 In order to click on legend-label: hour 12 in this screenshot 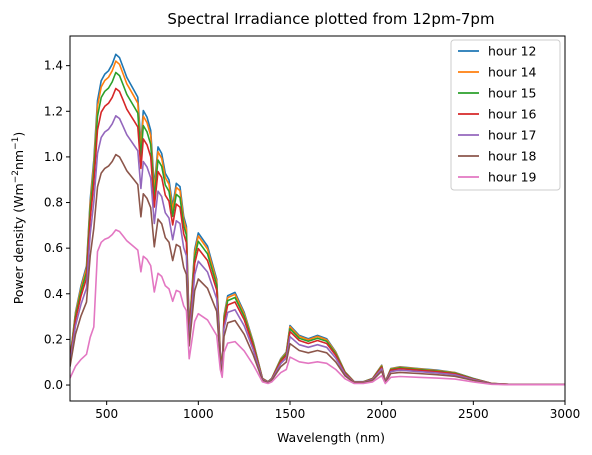, I will do `click(512, 51)`.